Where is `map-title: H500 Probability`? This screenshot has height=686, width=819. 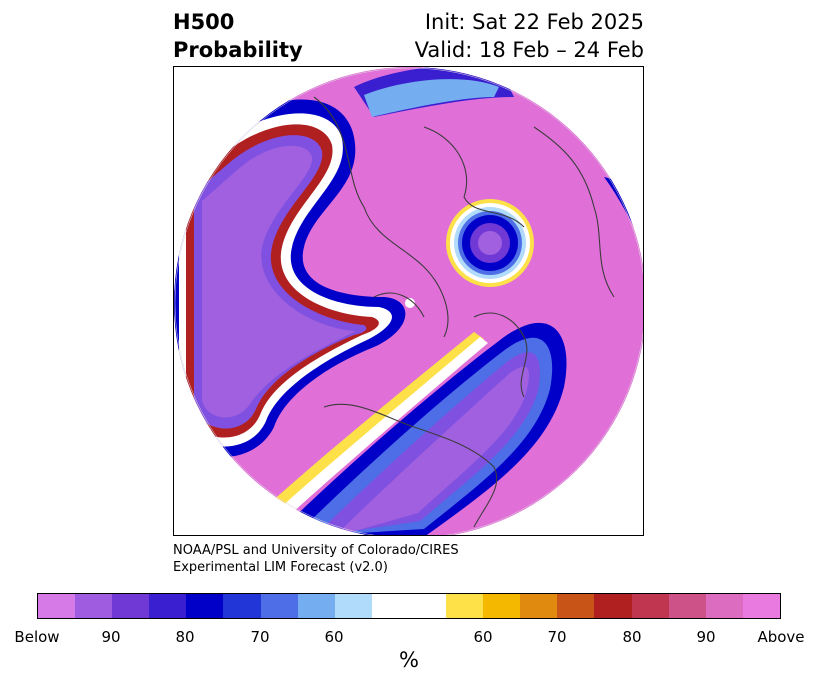
map-title: H500 Probability is located at coordinates (238, 36).